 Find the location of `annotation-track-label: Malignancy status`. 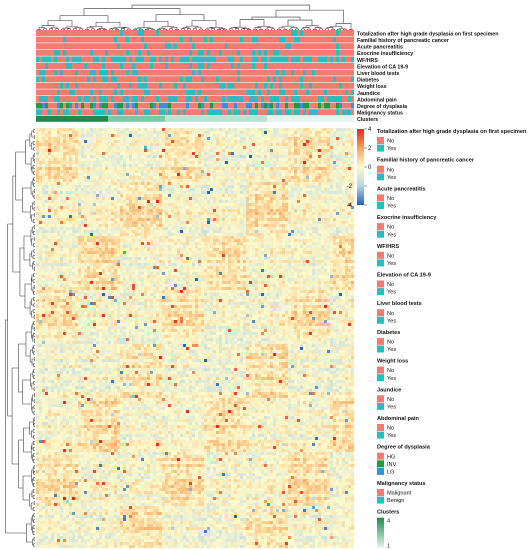

annotation-track-label: Malignancy status is located at coordinates (380, 114).